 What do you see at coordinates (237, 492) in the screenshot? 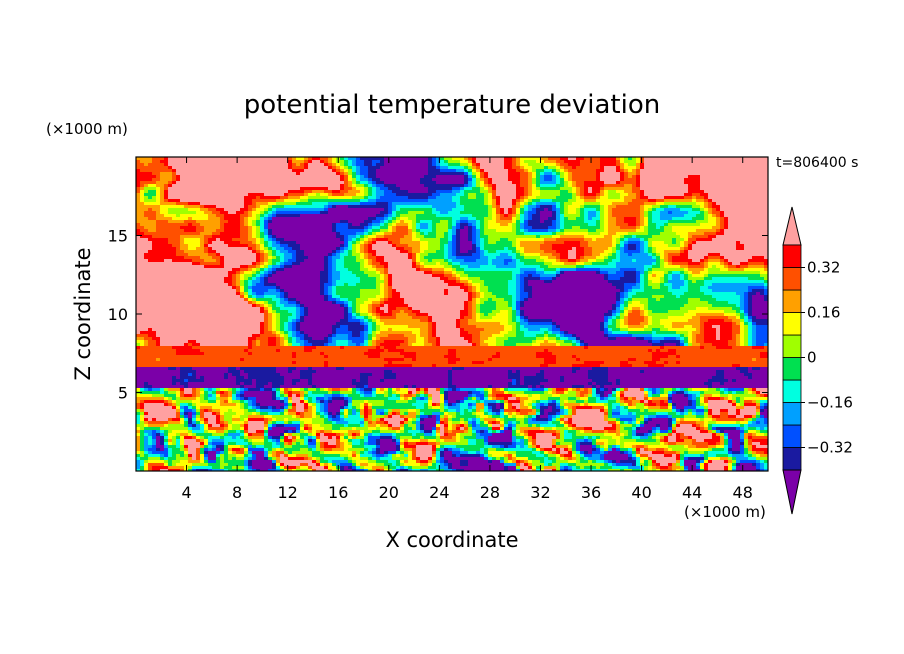
I see `x-tick-label: 8` at bounding box center [237, 492].